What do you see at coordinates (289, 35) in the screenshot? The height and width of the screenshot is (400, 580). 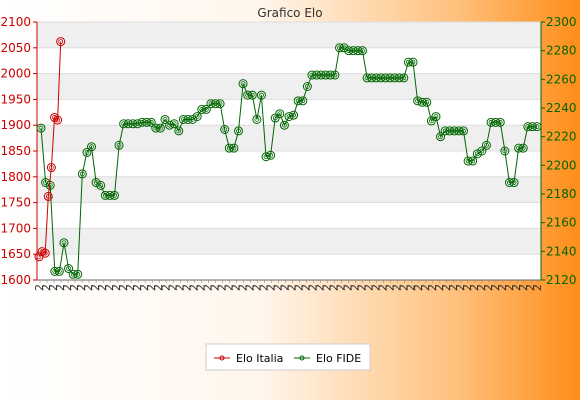 I see `grid-band` at bounding box center [289, 35].